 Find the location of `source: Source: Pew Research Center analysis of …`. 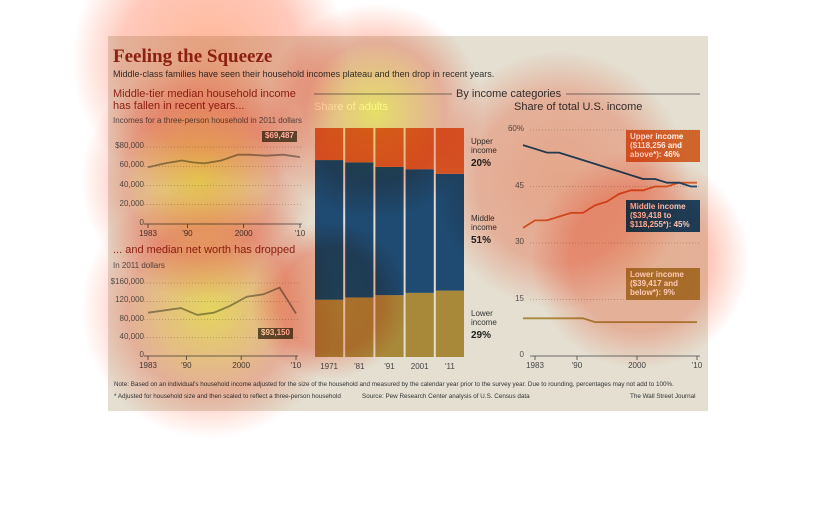

source: Source: Pew Research Center analysis of … is located at coordinates (446, 396).